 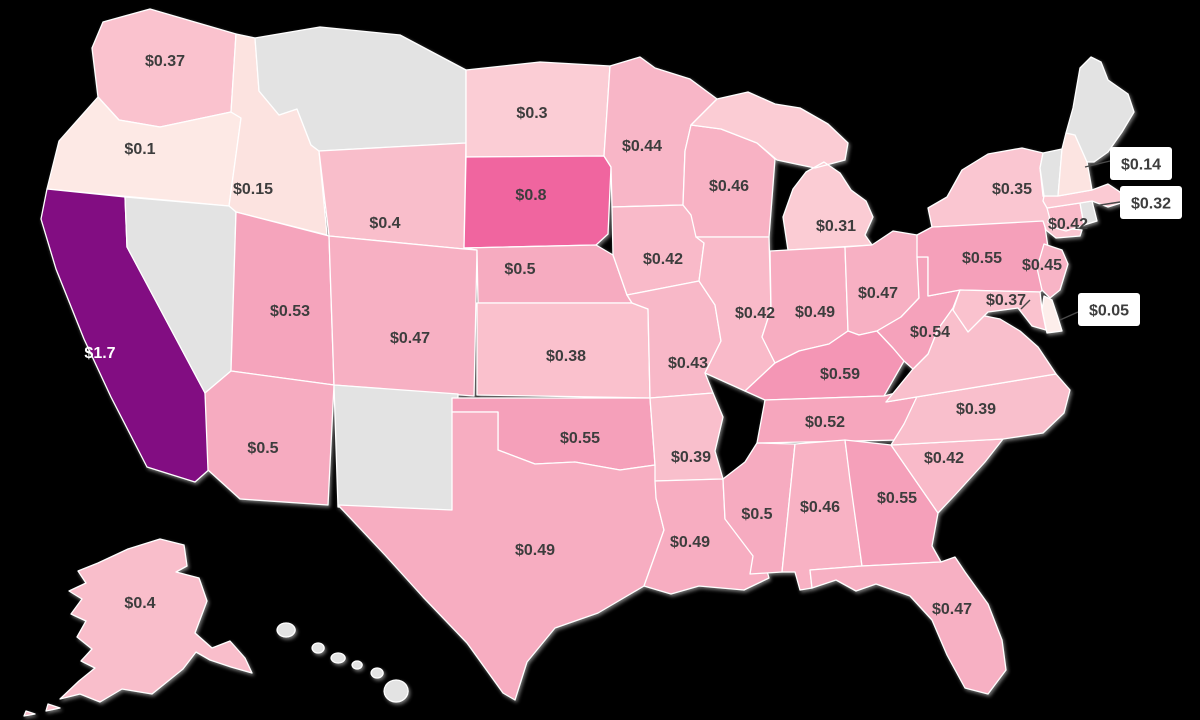 I want to click on state-FL, so click(x=908, y=625).